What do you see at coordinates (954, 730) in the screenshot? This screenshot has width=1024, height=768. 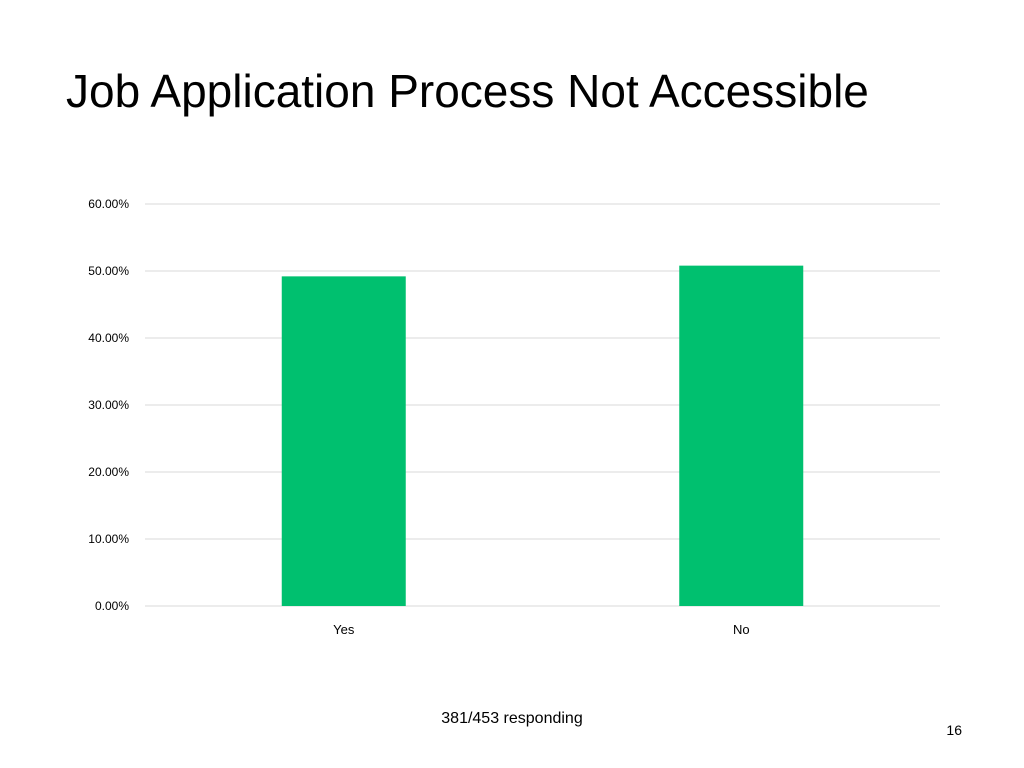 I see `page-number: 16` at bounding box center [954, 730].